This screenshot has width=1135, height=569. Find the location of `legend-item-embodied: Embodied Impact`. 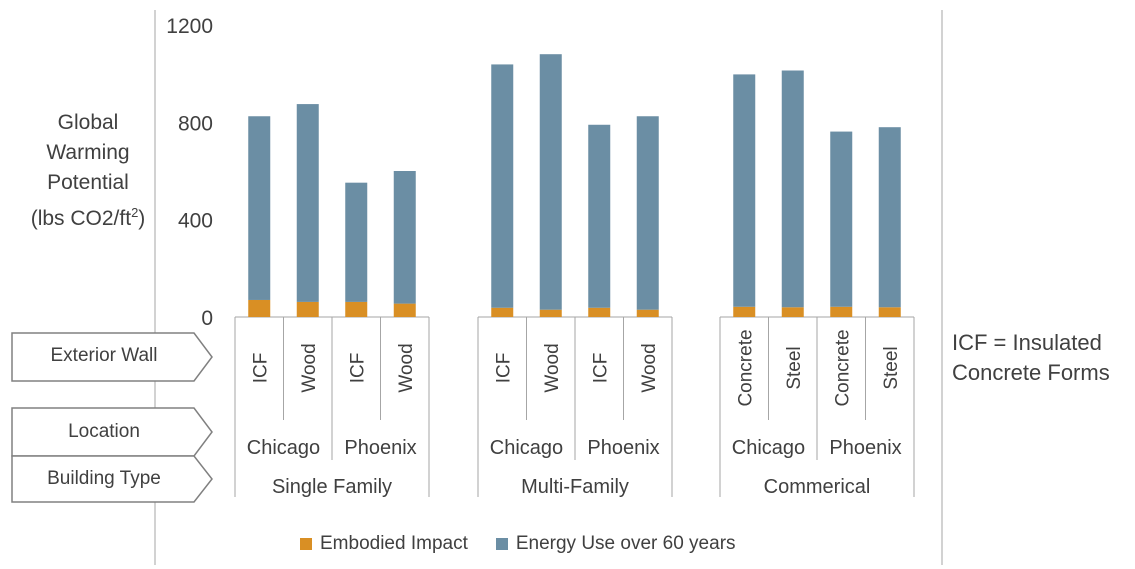

legend-item-embodied: Embodied Impact is located at coordinates (384, 544).